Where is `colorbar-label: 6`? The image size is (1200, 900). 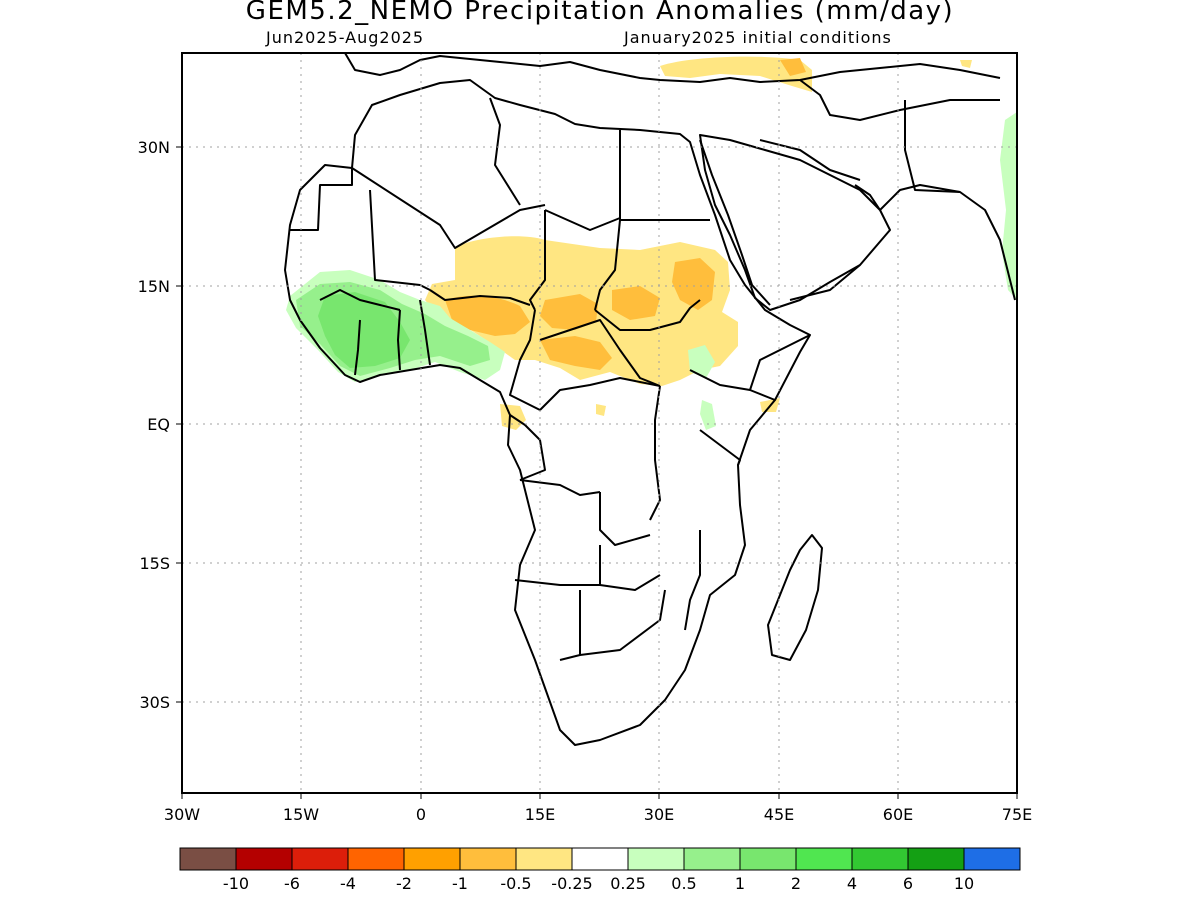 colorbar-label: 6 is located at coordinates (908, 883).